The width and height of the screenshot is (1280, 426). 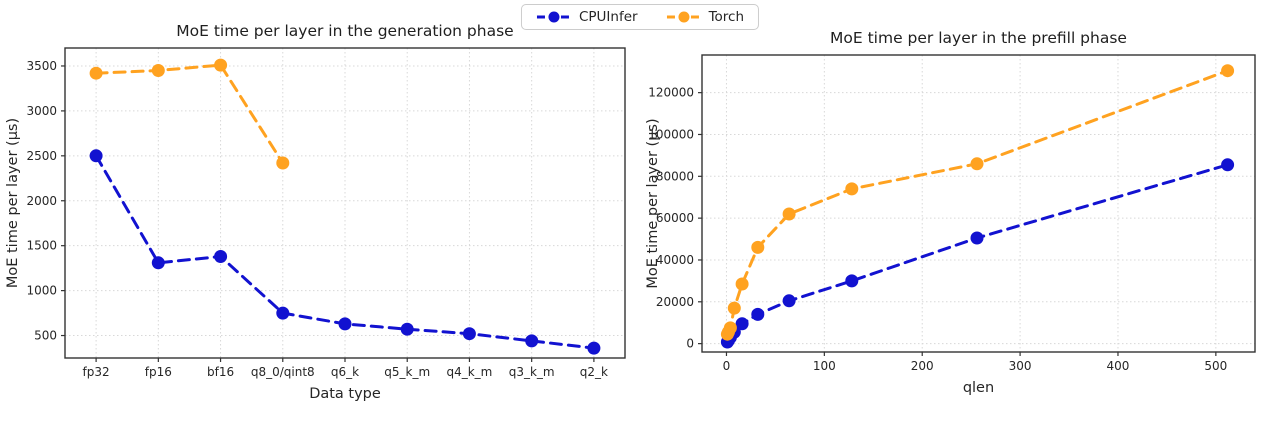 I want to click on chart-title: MoE time per layer in the prefill phase, so click(x=978, y=38).